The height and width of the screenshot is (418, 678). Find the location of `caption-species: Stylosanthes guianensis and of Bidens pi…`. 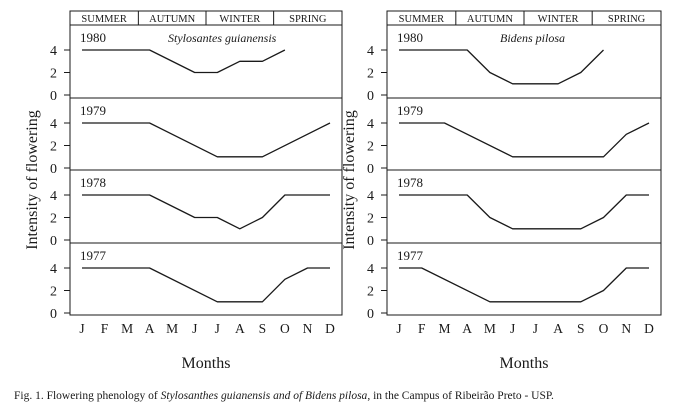

caption-species: Stylosanthes guianensis and of Bidens pi… is located at coordinates (264, 396).